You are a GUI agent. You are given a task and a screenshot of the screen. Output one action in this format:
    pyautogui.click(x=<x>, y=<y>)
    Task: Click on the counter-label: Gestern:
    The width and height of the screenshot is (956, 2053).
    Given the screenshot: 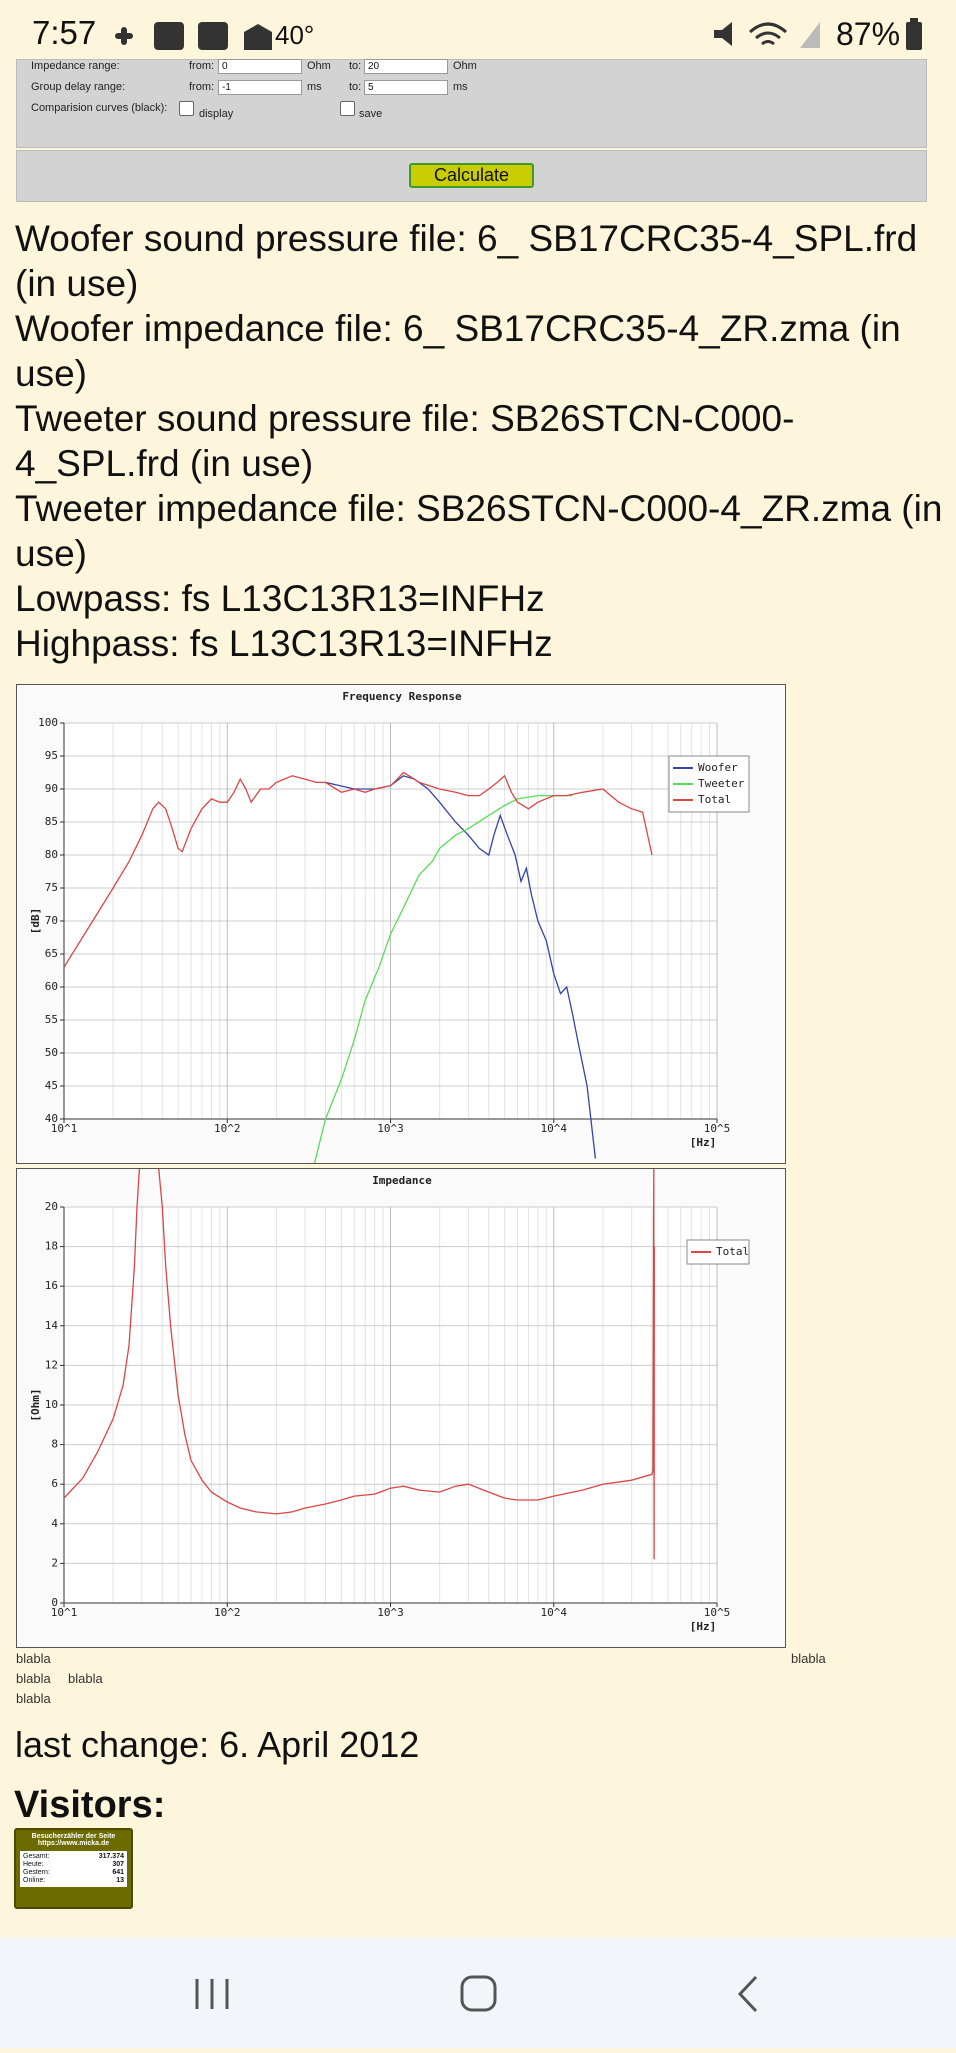 What is the action you would take?
    pyautogui.click(x=36, y=1872)
    